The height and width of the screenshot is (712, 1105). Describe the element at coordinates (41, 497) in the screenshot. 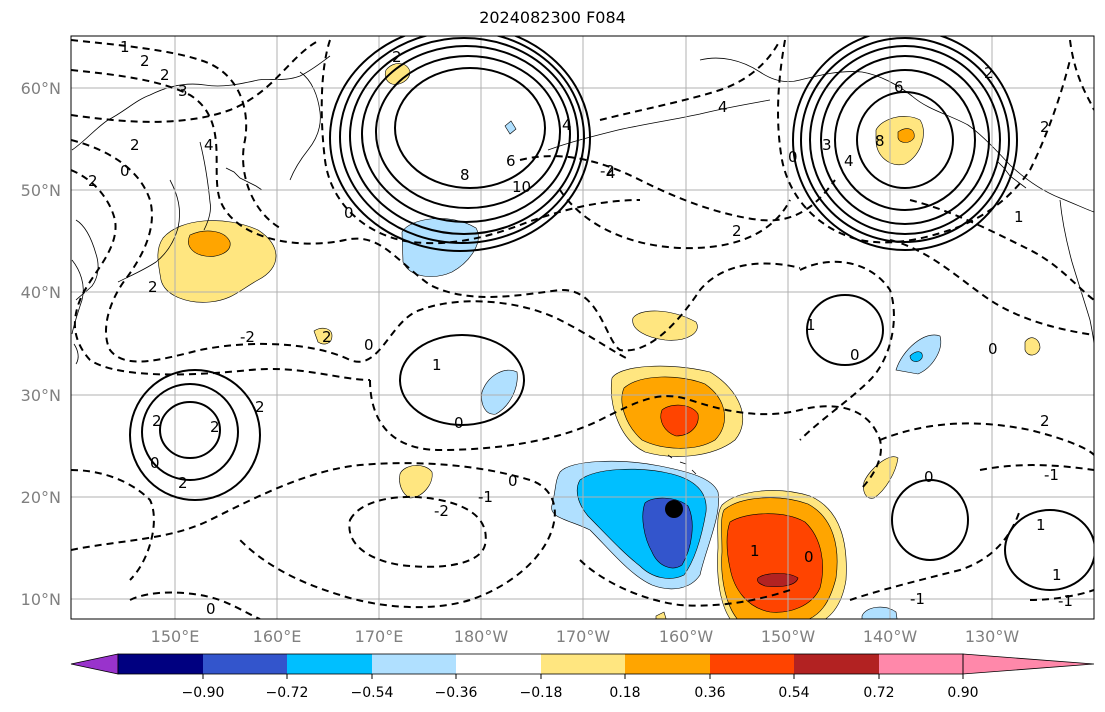

I see `lat-label-20n: 20°N` at that location.